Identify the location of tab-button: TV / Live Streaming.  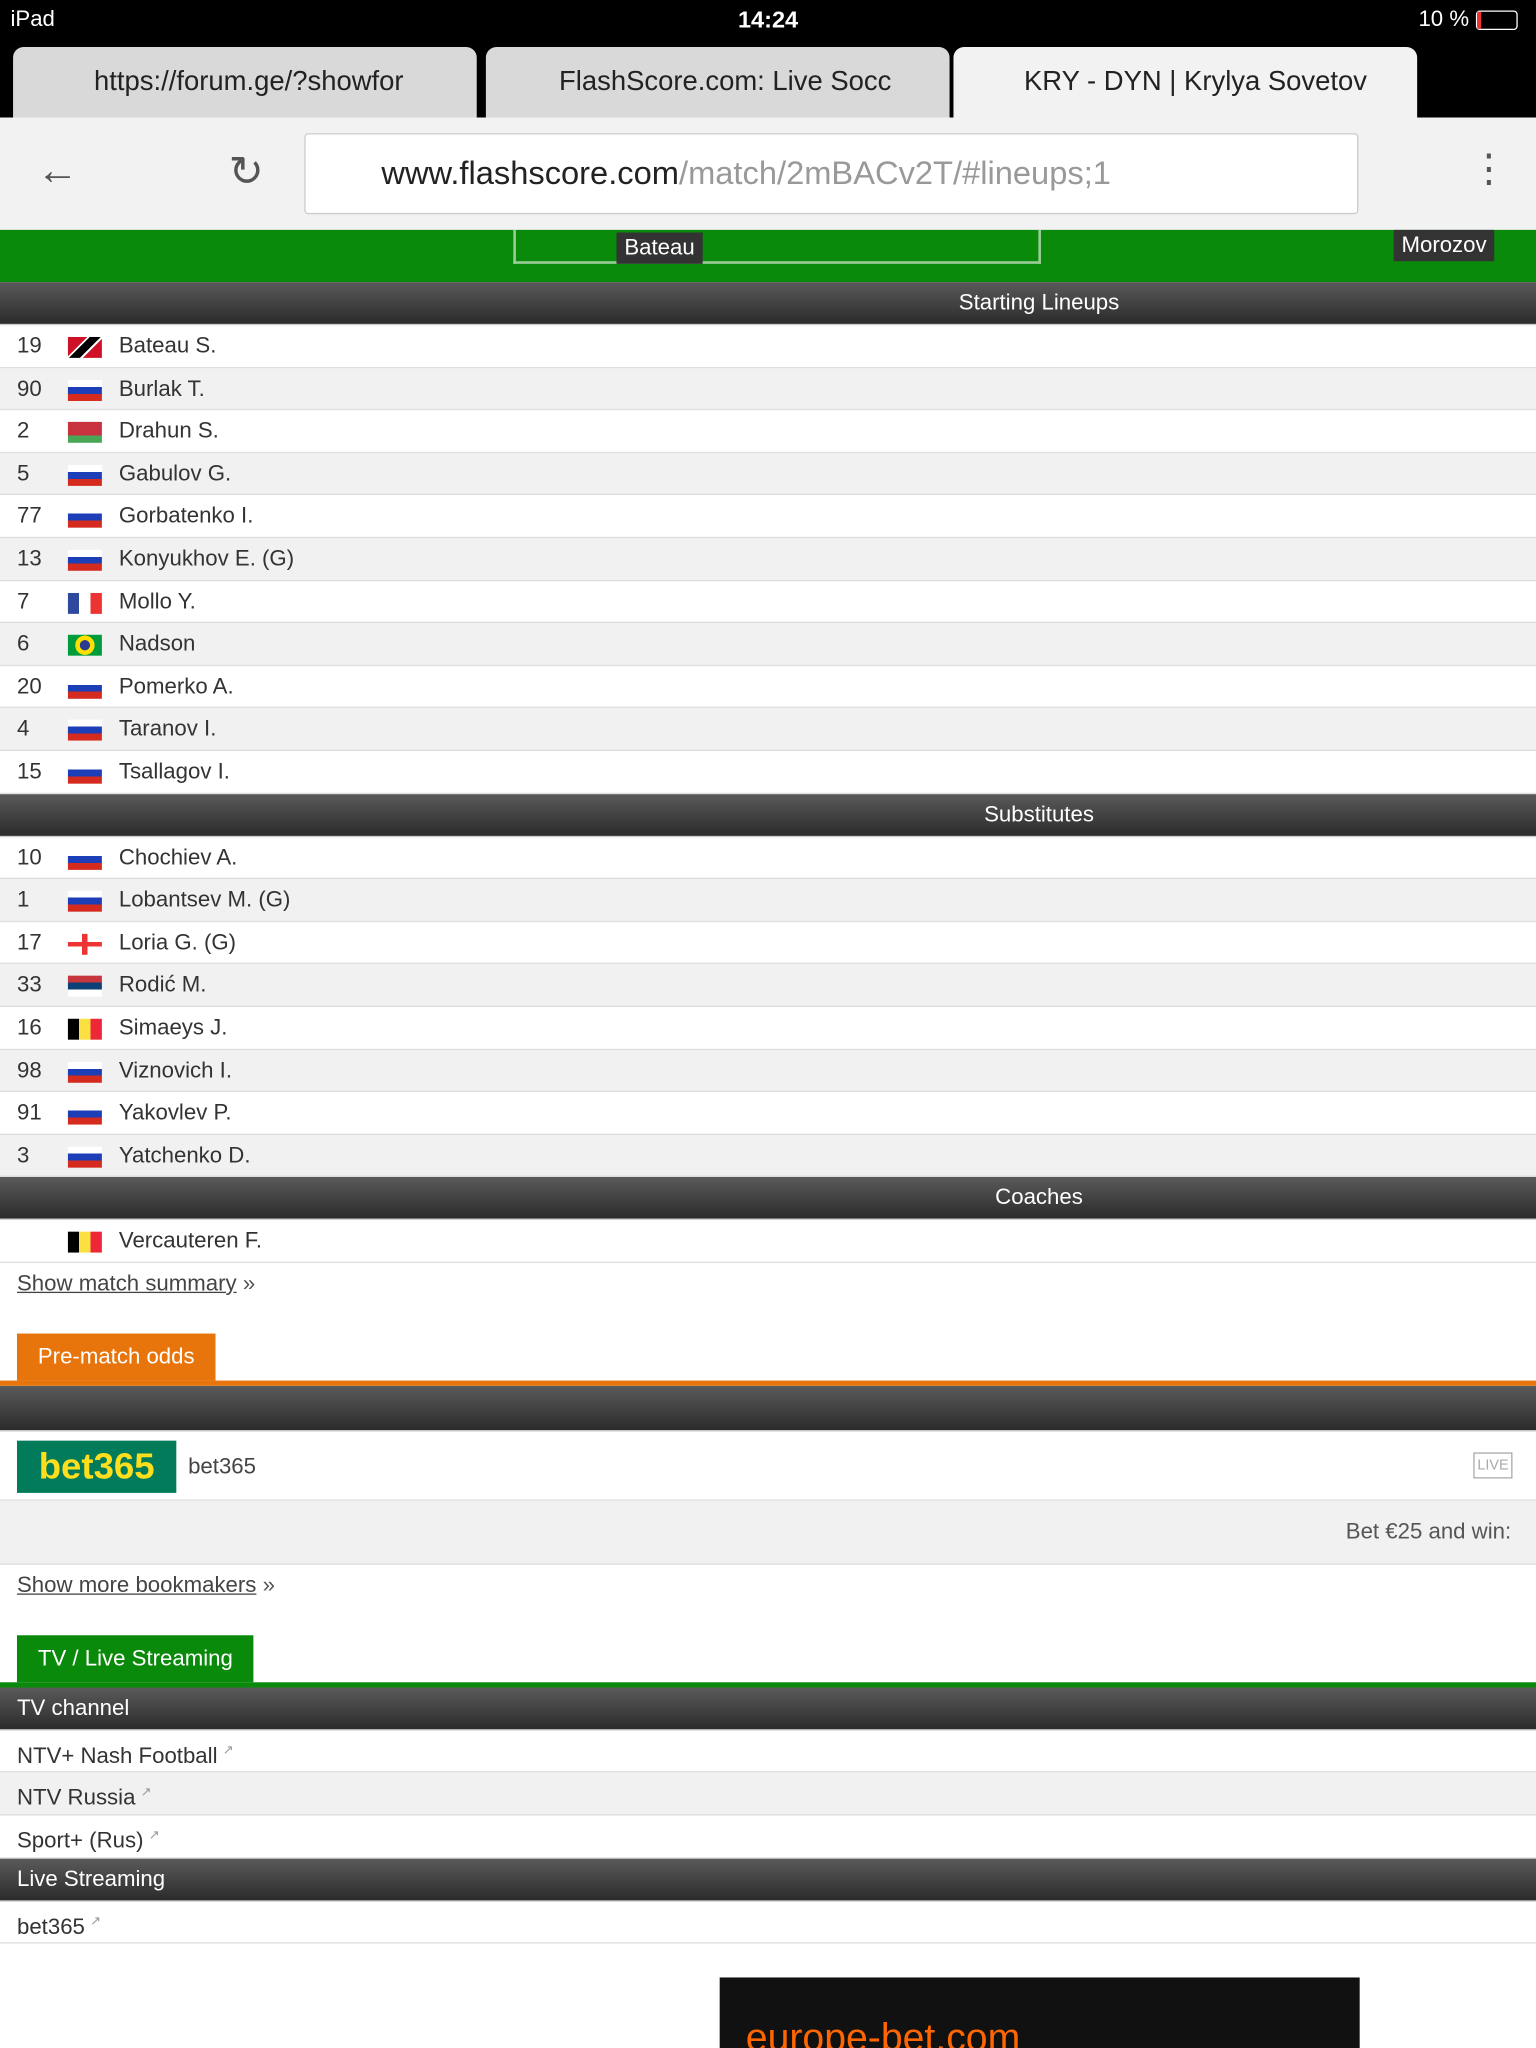
(135, 1659).